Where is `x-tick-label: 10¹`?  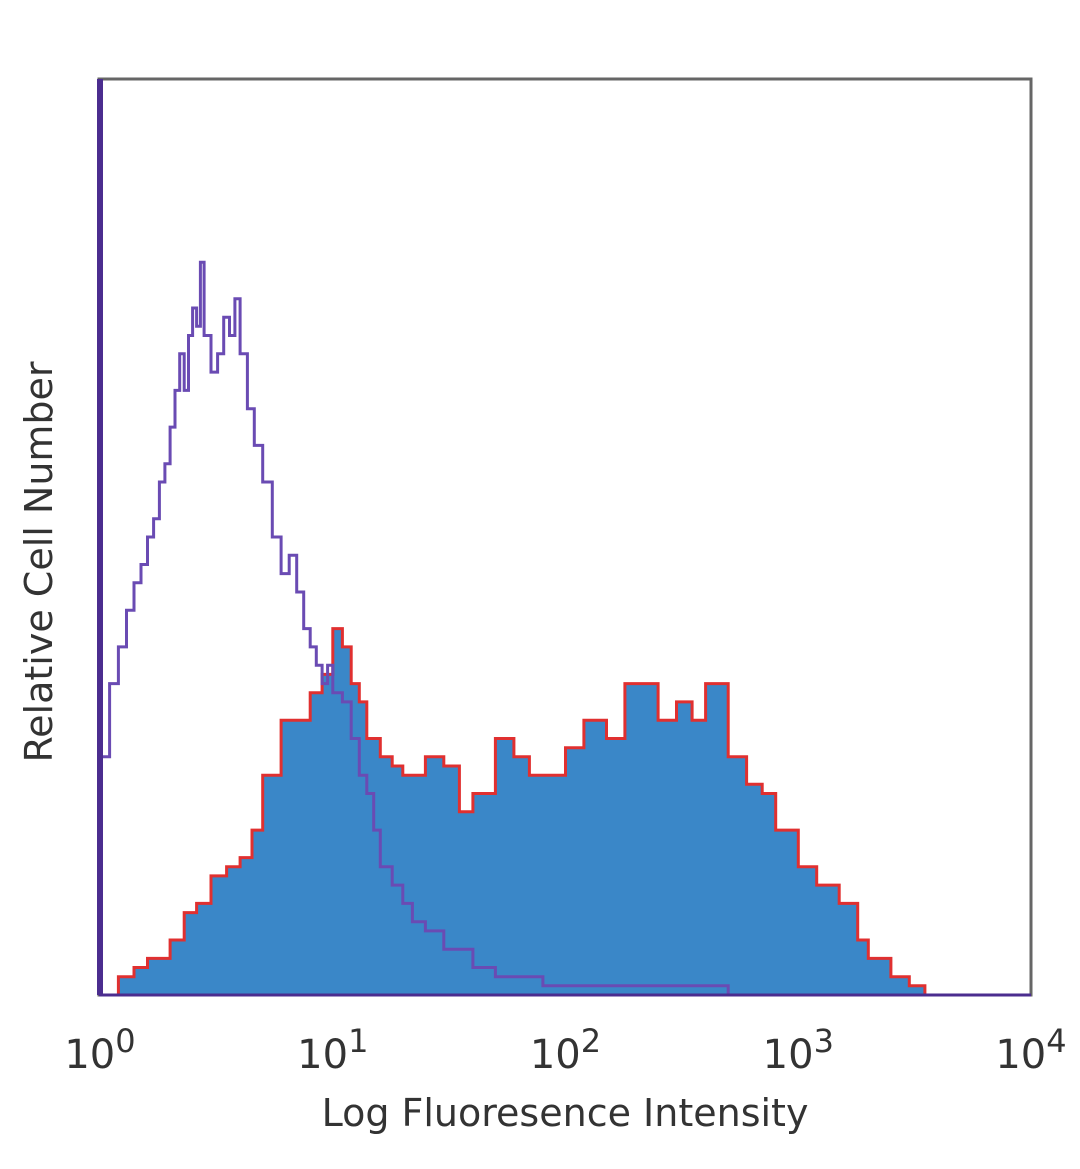
x-tick-label: 10¹ is located at coordinates (332, 1050).